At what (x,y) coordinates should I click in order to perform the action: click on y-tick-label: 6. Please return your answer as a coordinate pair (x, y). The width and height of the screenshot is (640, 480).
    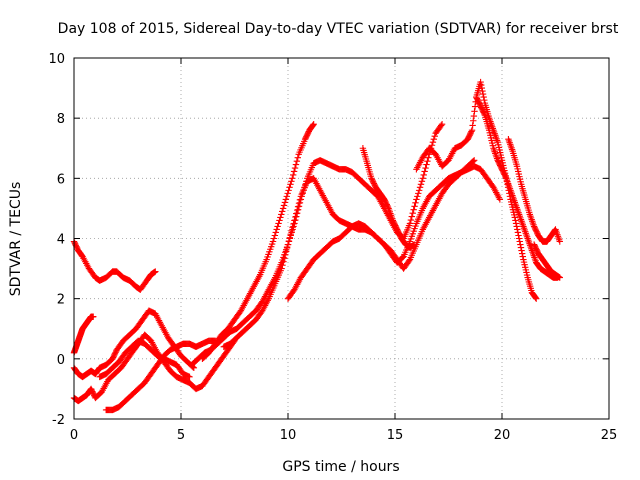
    Looking at the image, I should click on (61, 179).